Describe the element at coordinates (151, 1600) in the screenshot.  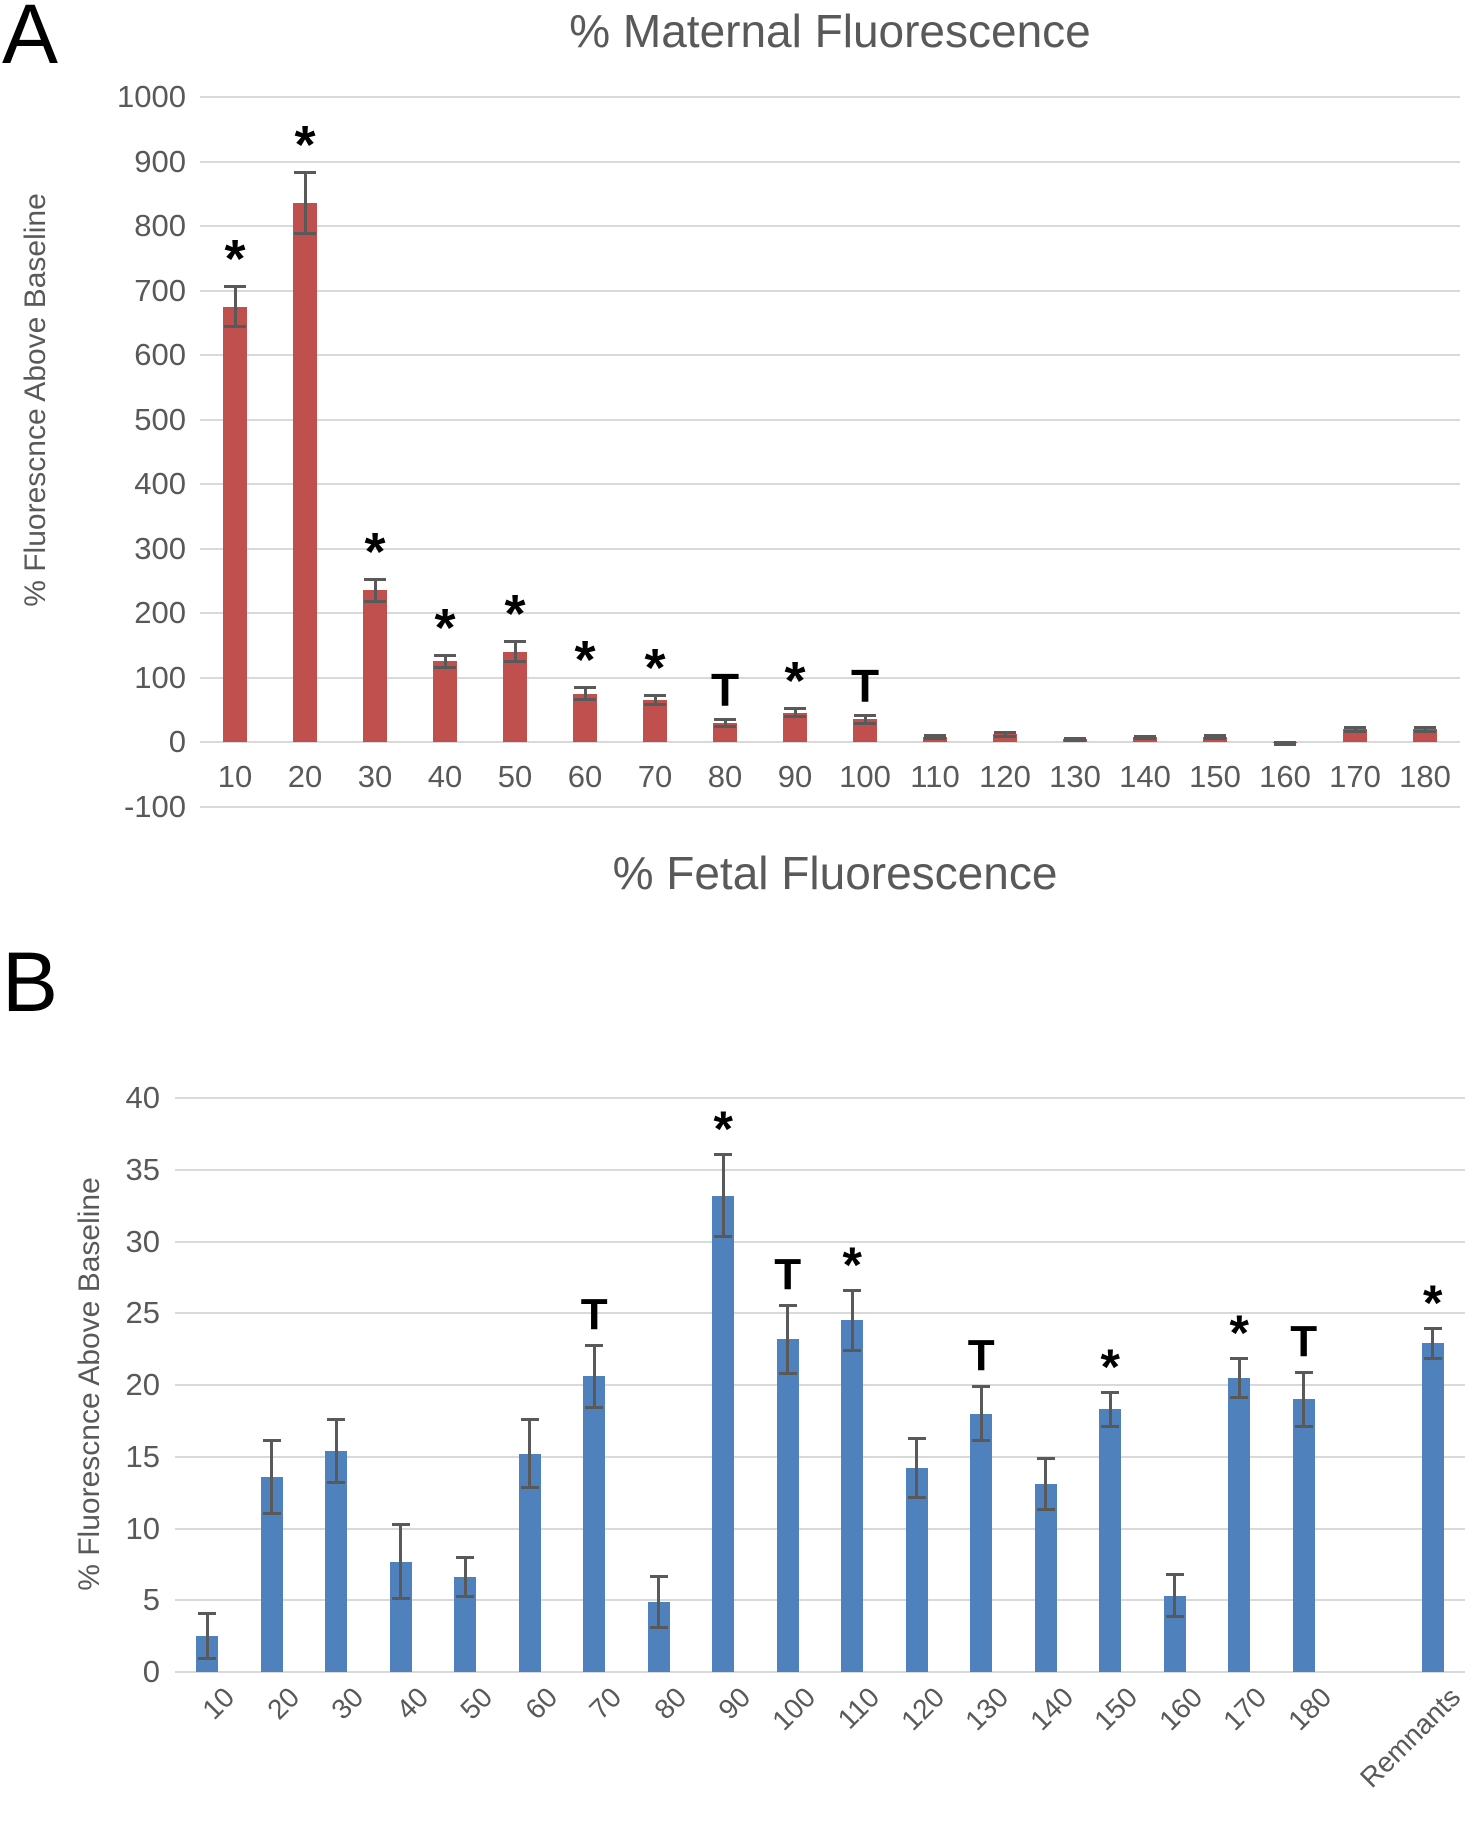
I see `y-tick-label: 5` at that location.